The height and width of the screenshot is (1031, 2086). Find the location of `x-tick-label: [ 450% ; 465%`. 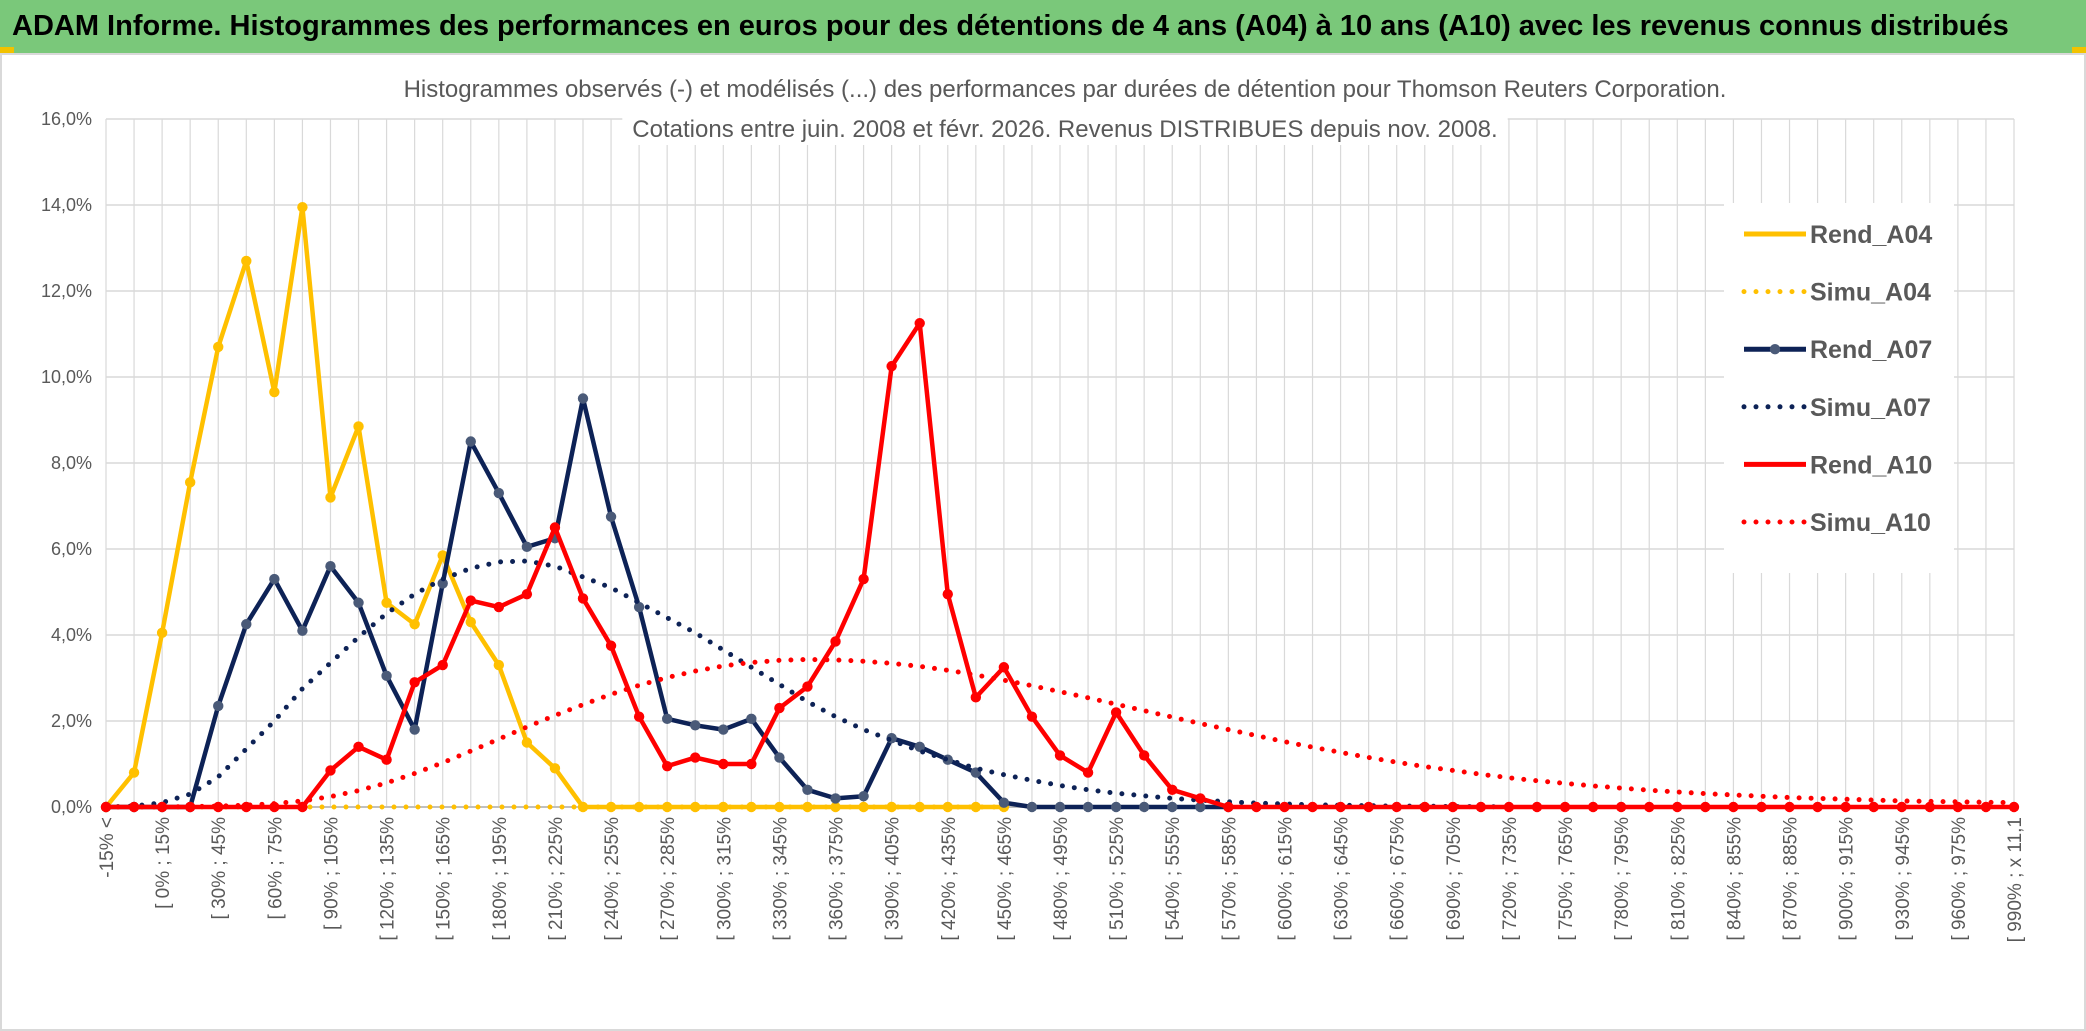

x-tick-label: [ 450% ; 465% is located at coordinates (1005, 879).